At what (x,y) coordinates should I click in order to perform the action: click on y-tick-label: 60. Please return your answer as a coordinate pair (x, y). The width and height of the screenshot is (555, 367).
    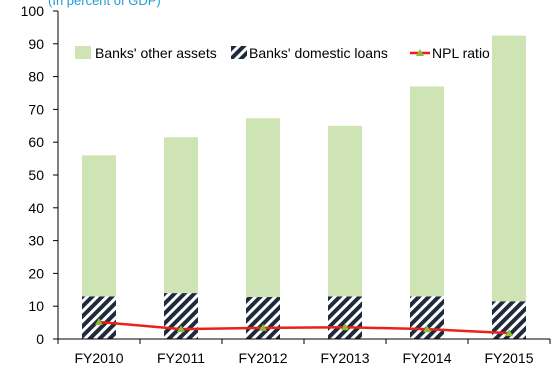
    Looking at the image, I should click on (36, 142).